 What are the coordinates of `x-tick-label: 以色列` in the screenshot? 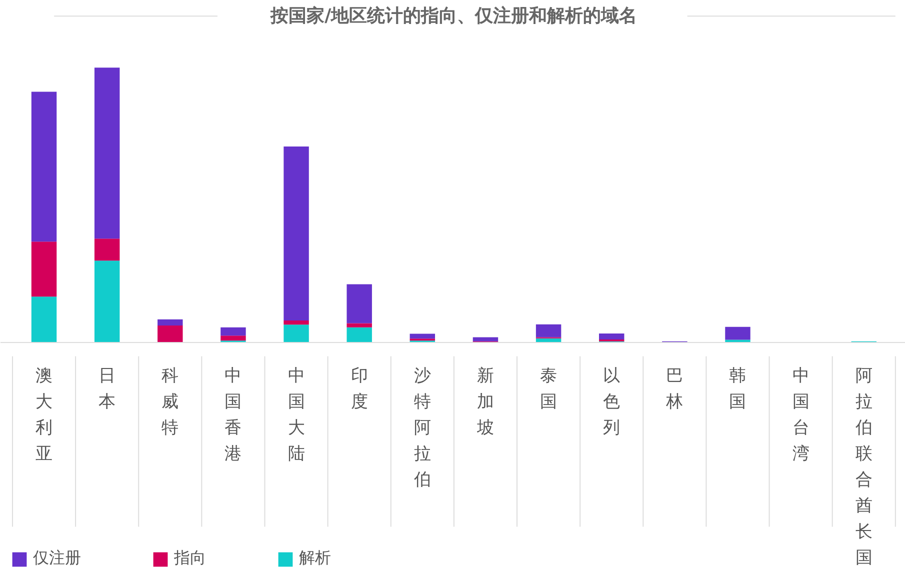 It's located at (611, 402).